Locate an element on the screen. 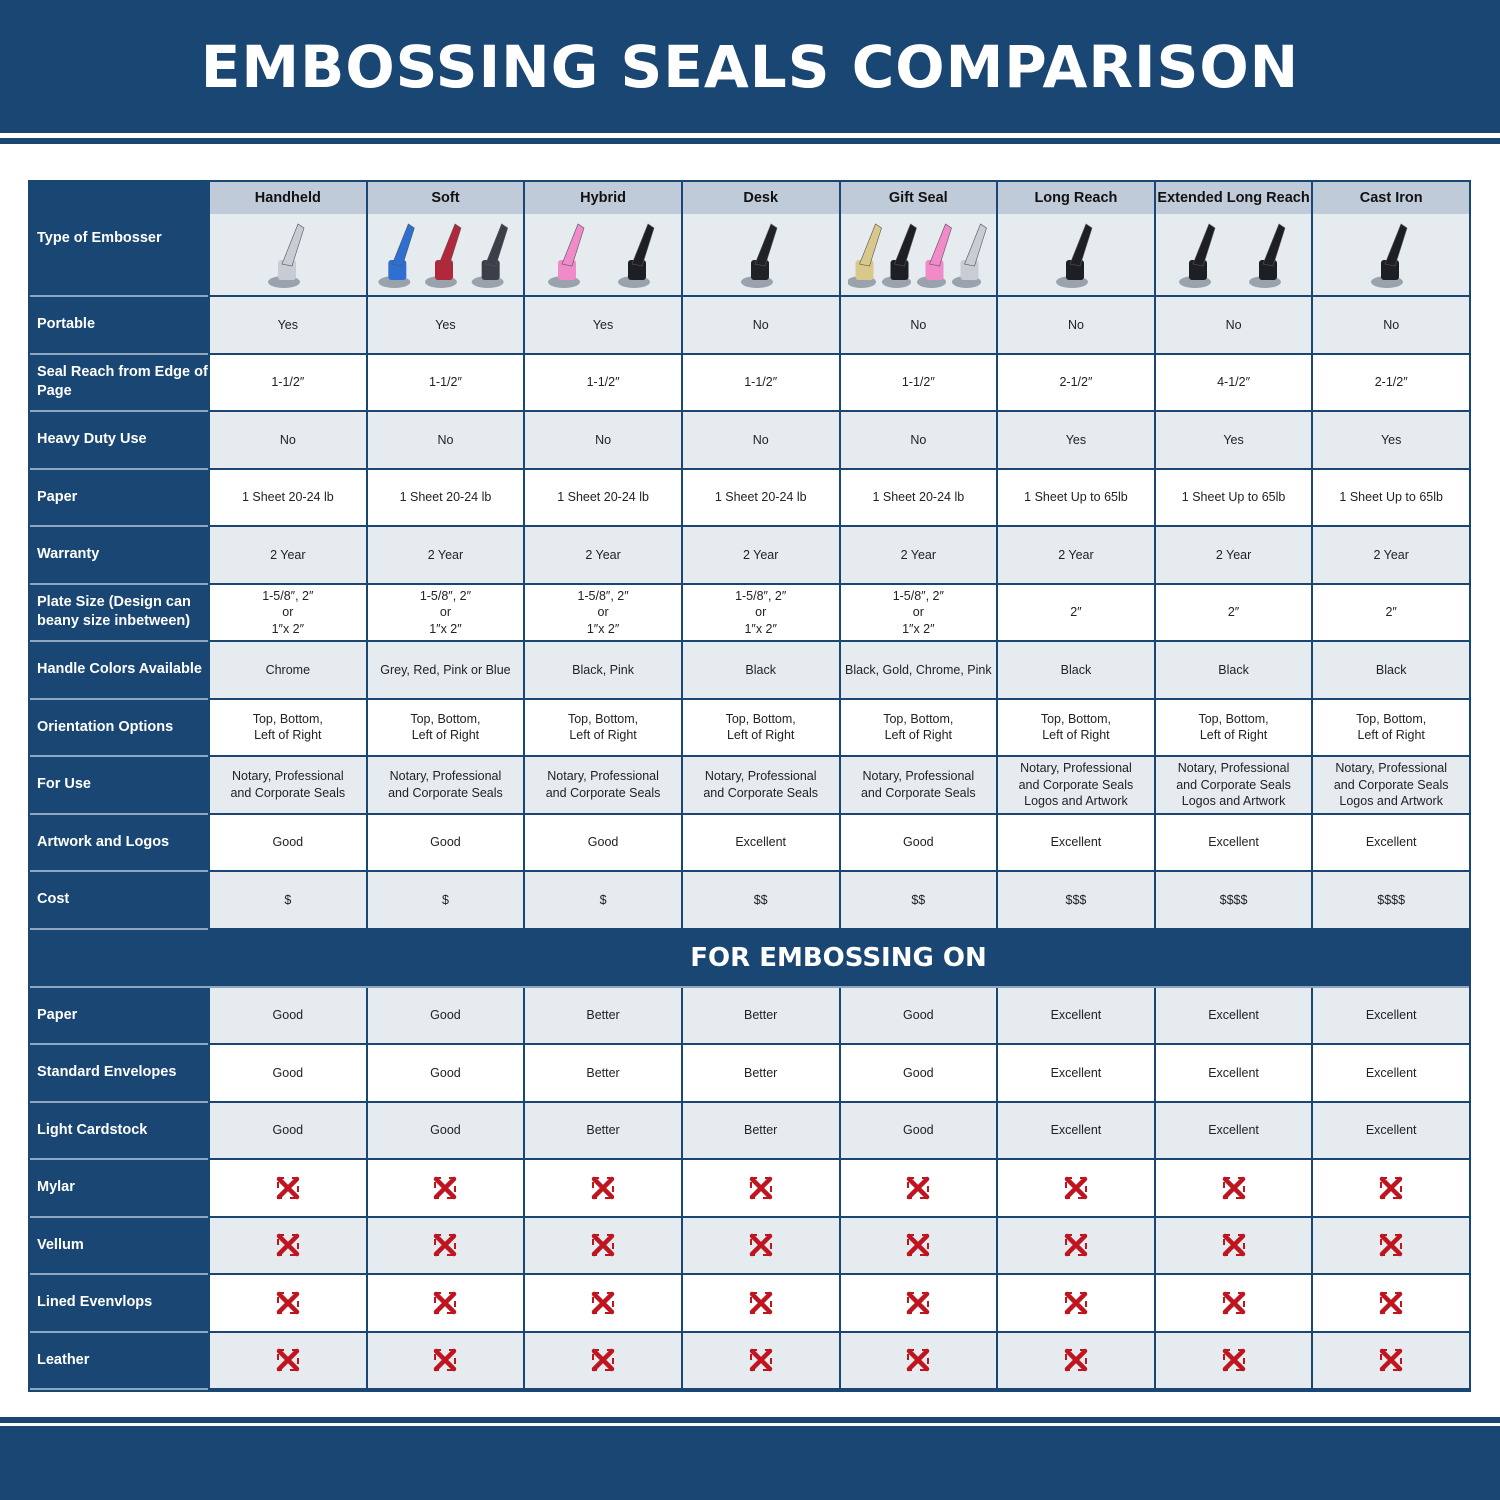 The image size is (1500, 1500). type-column: Cast Iron is located at coordinates (1390, 239).